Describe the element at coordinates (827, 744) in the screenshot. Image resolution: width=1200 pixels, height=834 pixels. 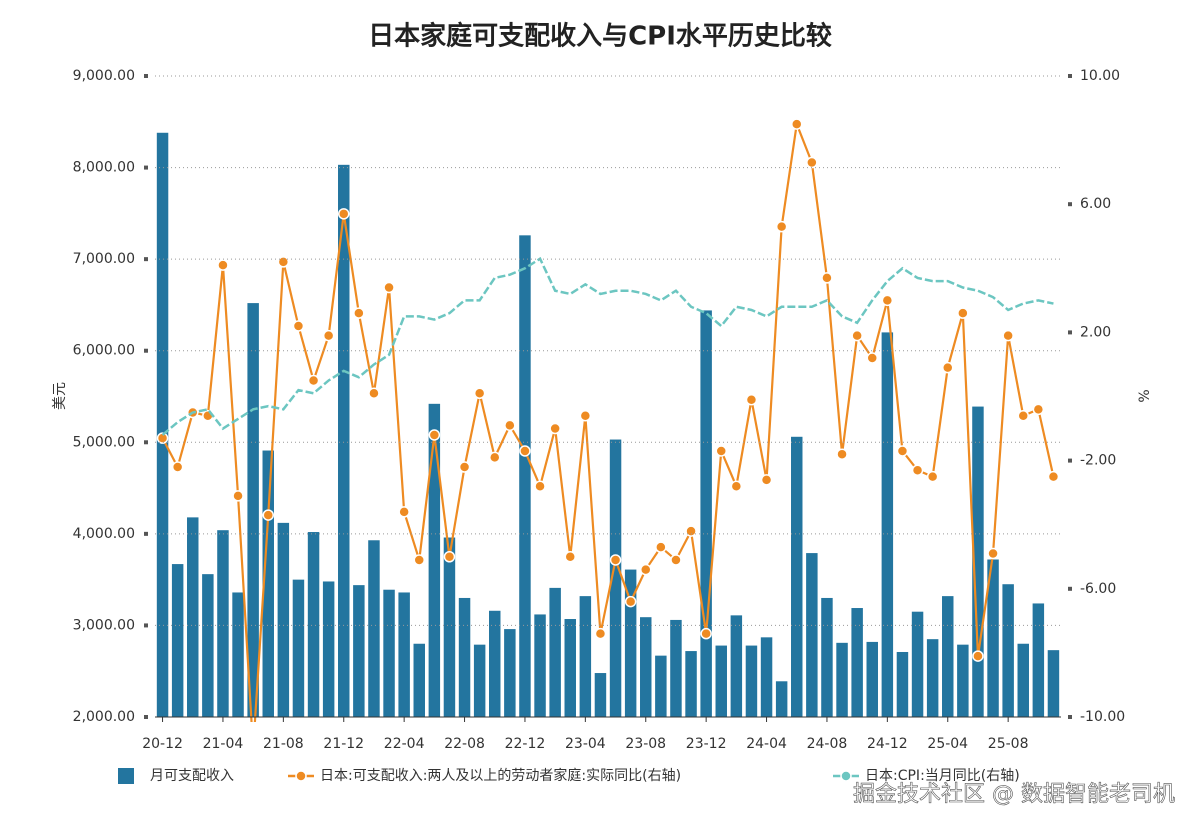
I see `x-tick-label: 24-08` at that location.